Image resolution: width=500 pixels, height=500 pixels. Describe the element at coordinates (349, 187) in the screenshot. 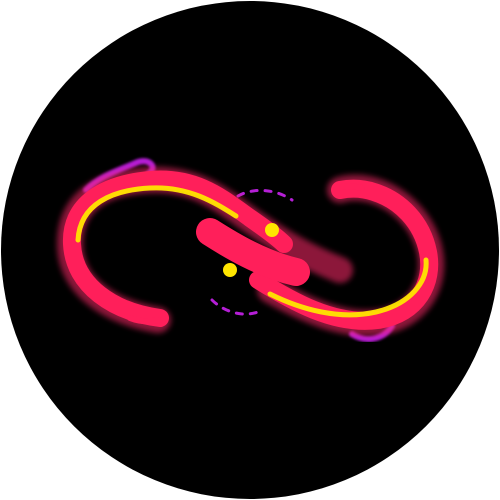

I see `ribbon-tail-top-right` at that location.